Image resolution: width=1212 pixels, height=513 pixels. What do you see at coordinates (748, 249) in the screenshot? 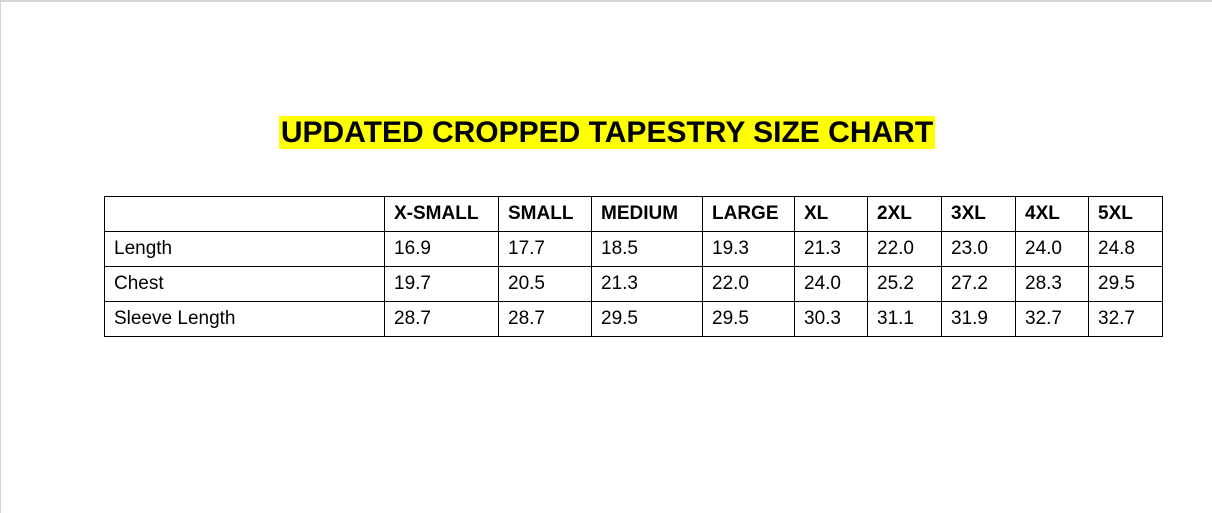
I see `cell-value: 19.3` at bounding box center [748, 249].